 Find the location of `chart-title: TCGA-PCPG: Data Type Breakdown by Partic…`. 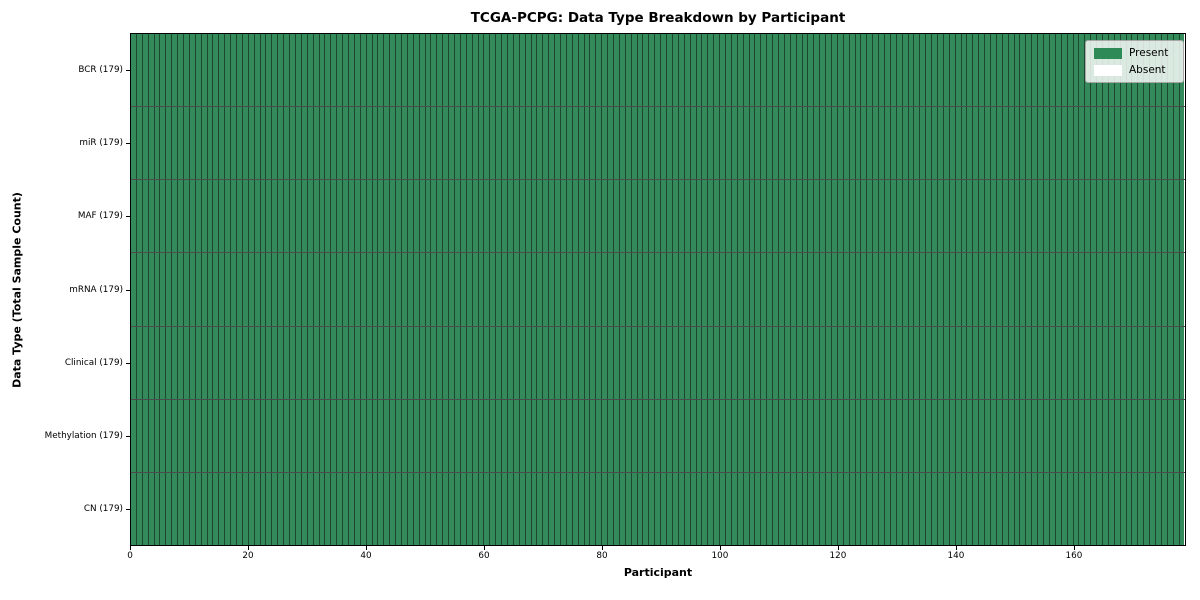

chart-title: TCGA-PCPG: Data Type Breakdown by Partic… is located at coordinates (658, 18).